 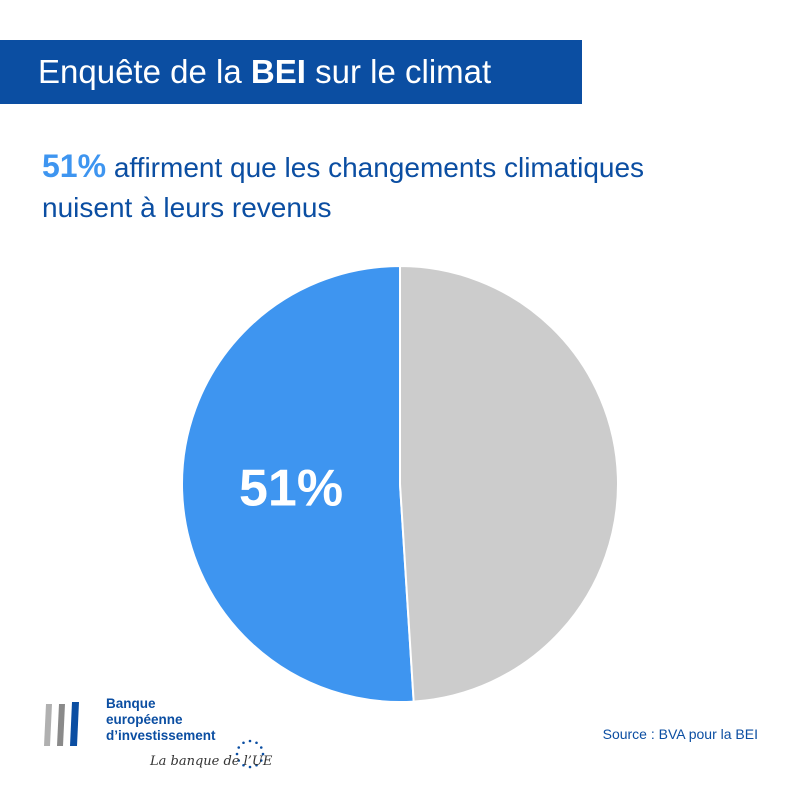 What do you see at coordinates (161, 735) in the screenshot?
I see `eib-logo-line-3: d’investissement` at bounding box center [161, 735].